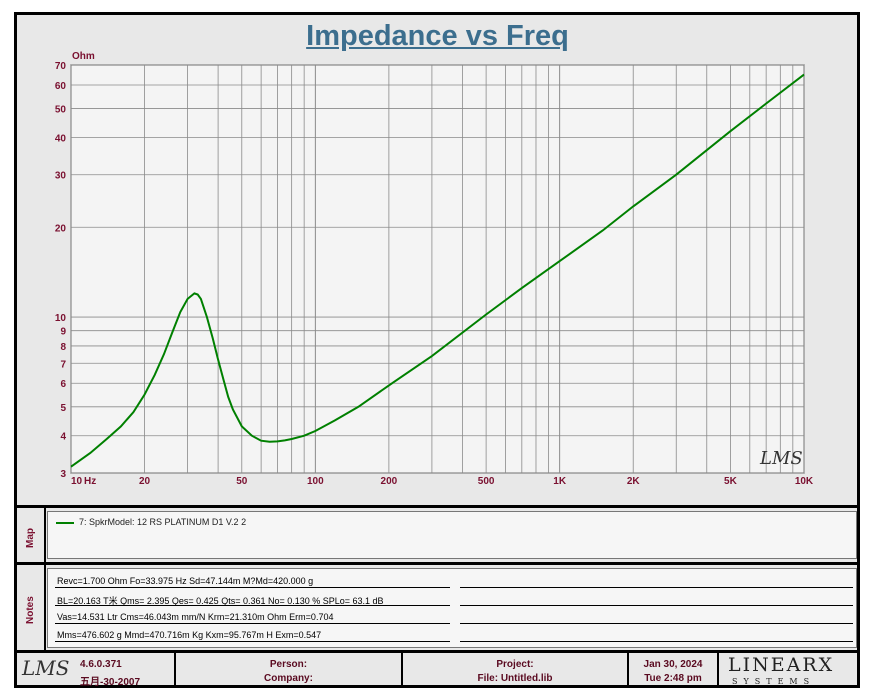  I want to click on linearx-logo: LINEARX, so click(781, 665).